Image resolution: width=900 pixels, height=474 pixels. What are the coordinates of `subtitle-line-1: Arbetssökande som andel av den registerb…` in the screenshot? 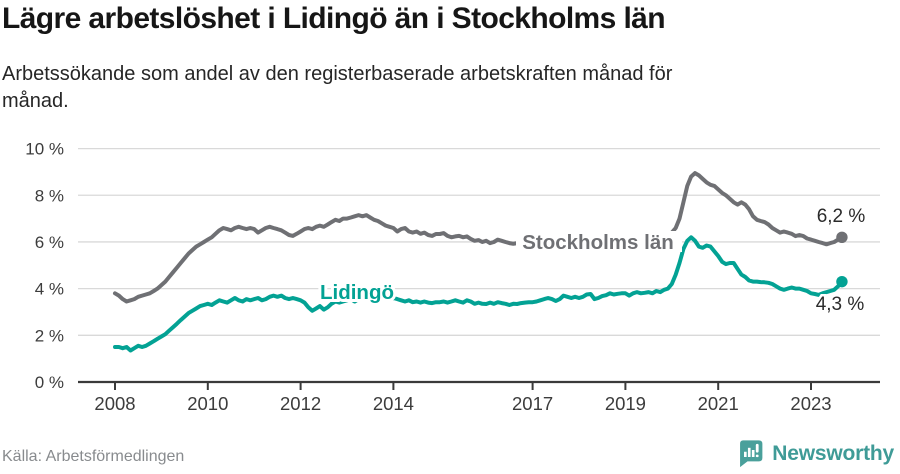 It's located at (337, 74).